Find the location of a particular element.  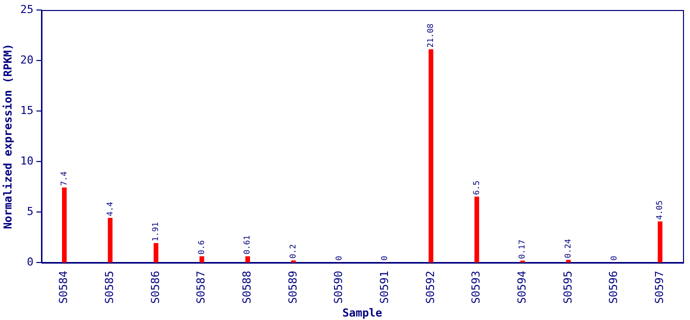

x-tick-label: S0588 is located at coordinates (247, 287).